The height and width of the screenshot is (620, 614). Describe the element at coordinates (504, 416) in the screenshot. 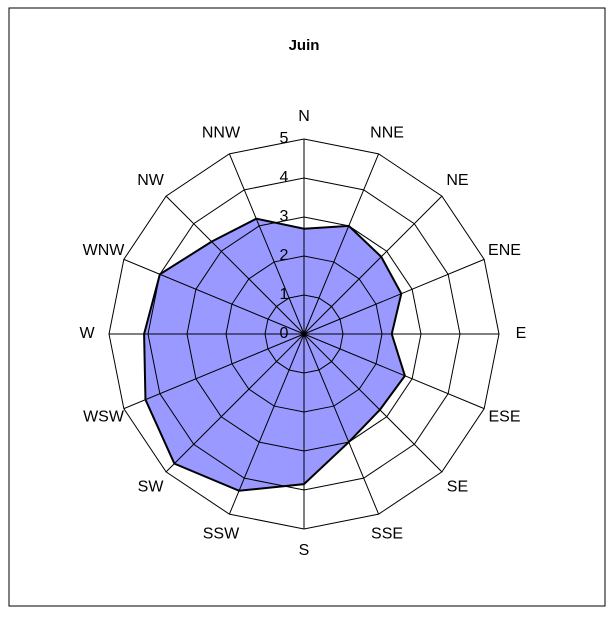

I see `category-label: ESE` at that location.